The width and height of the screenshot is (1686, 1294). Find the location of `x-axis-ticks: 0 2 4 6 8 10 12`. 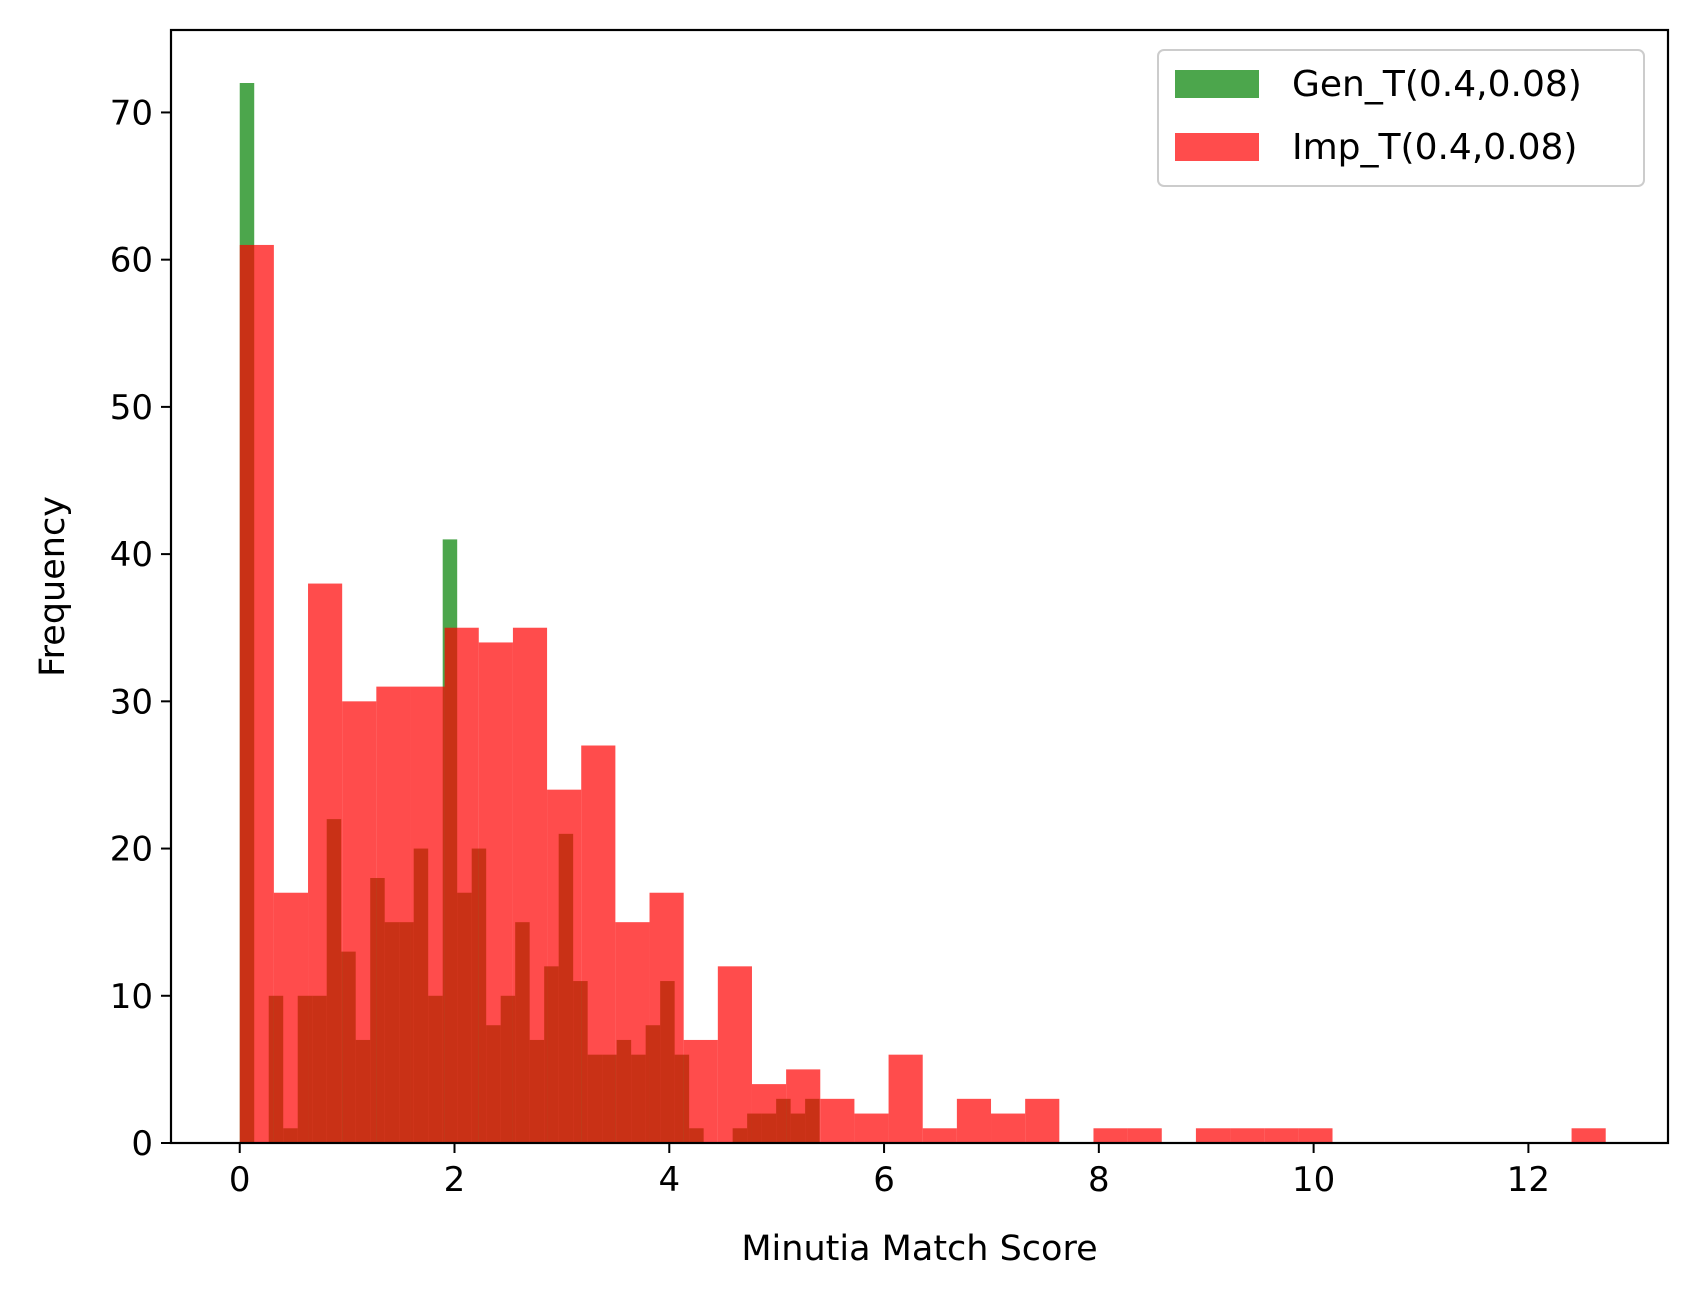

x-axis-ticks: 0 2 4 6 8 10 12 is located at coordinates (889, 1171).